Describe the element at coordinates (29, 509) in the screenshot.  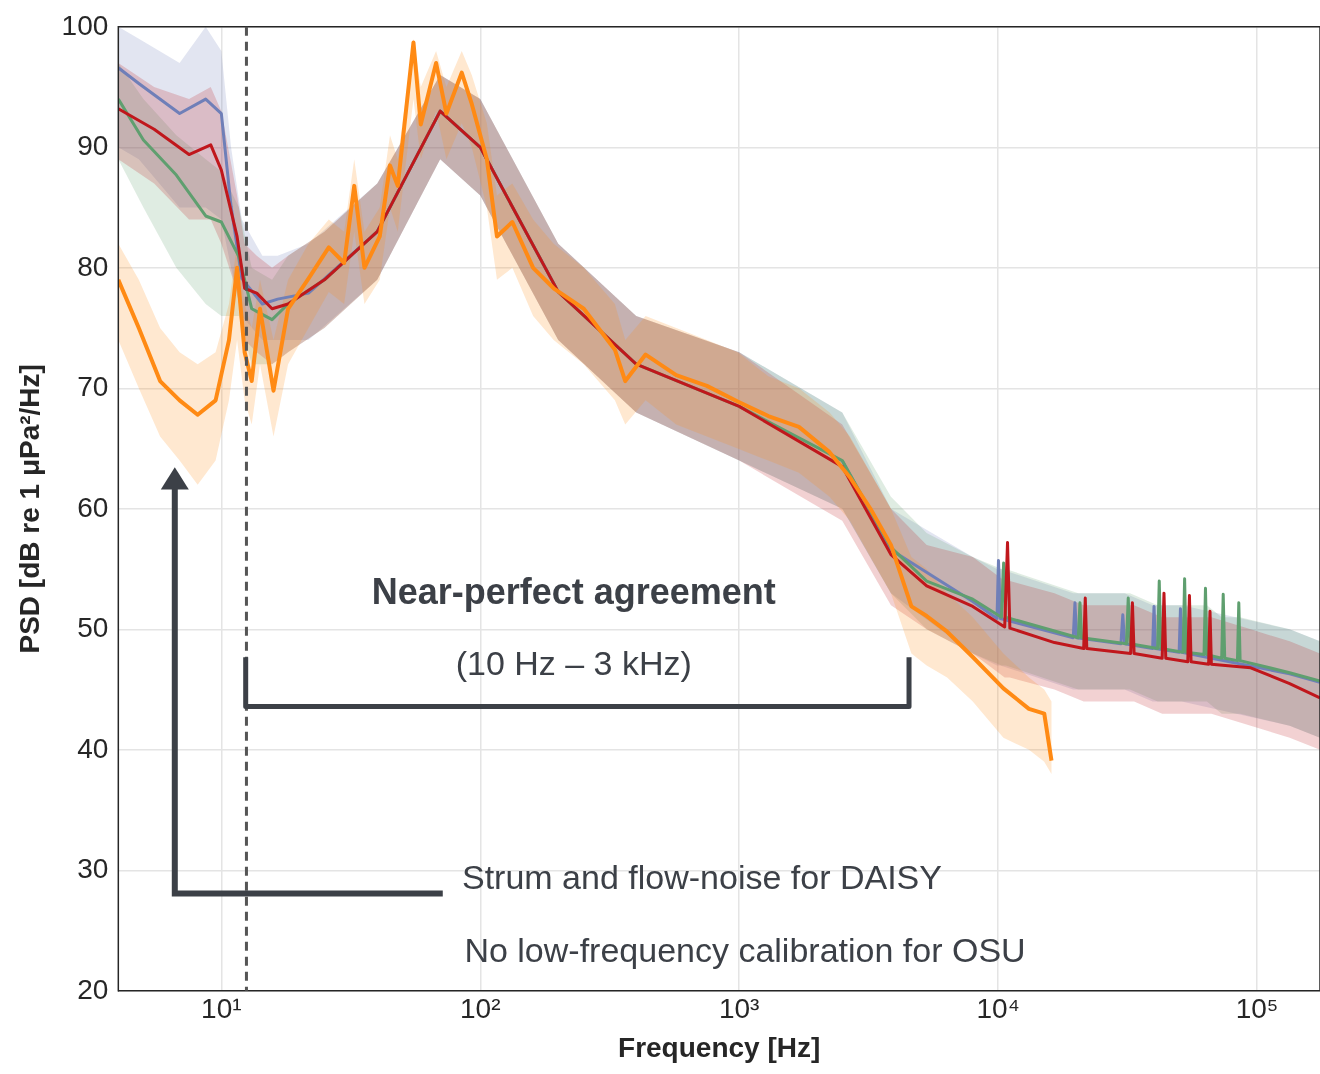
I see `y-axis-title: PSD [dB re 1 μPa²/Hz]` at that location.